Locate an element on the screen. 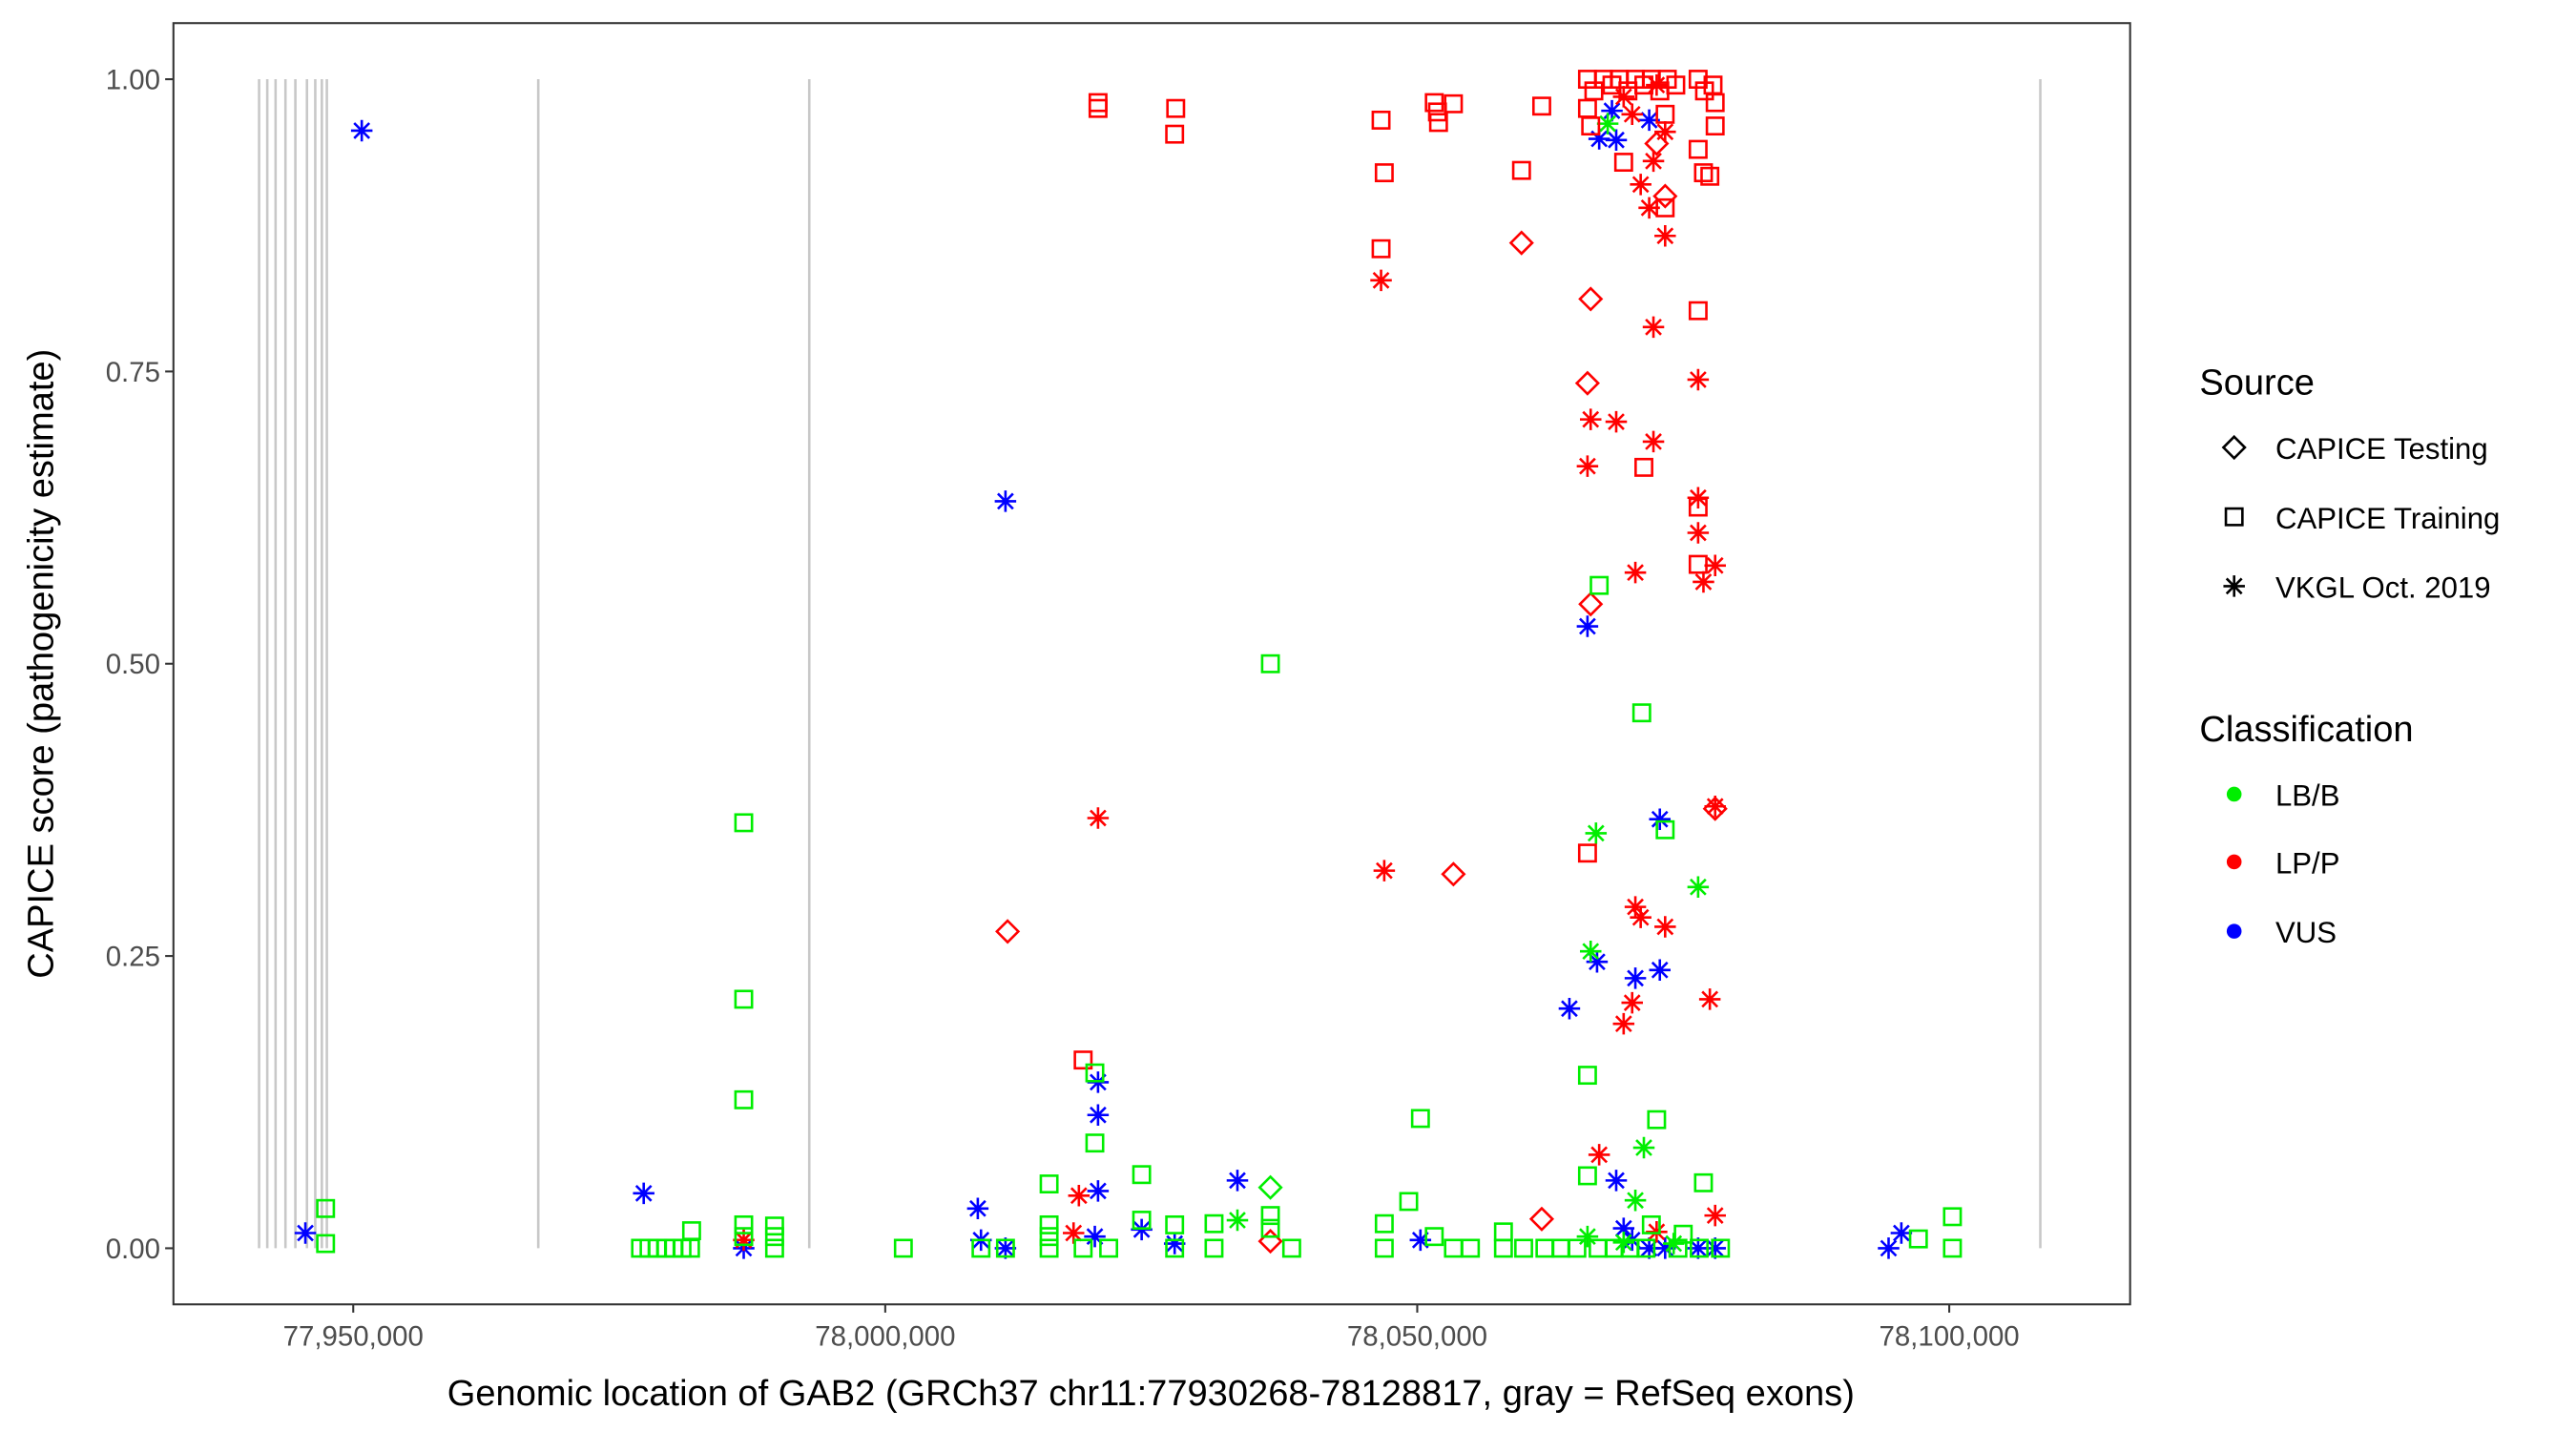 The width and height of the screenshot is (2576, 1431). legend-item-vus: VUS is located at coordinates (2281, 932).